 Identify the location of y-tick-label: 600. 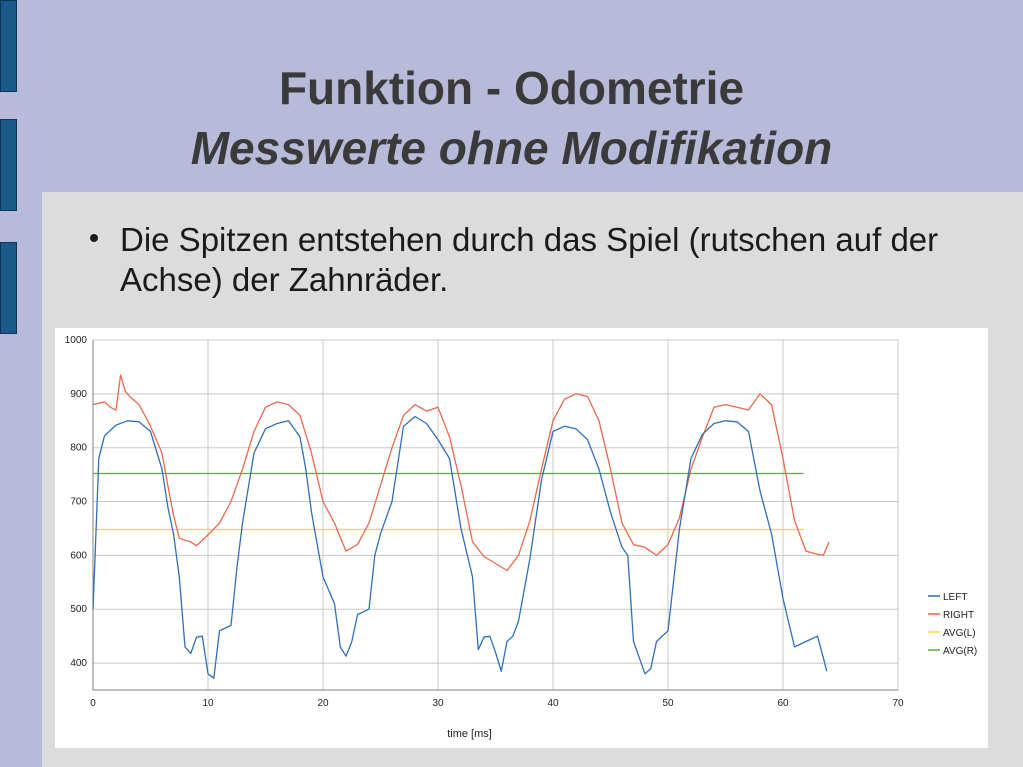
(78, 555).